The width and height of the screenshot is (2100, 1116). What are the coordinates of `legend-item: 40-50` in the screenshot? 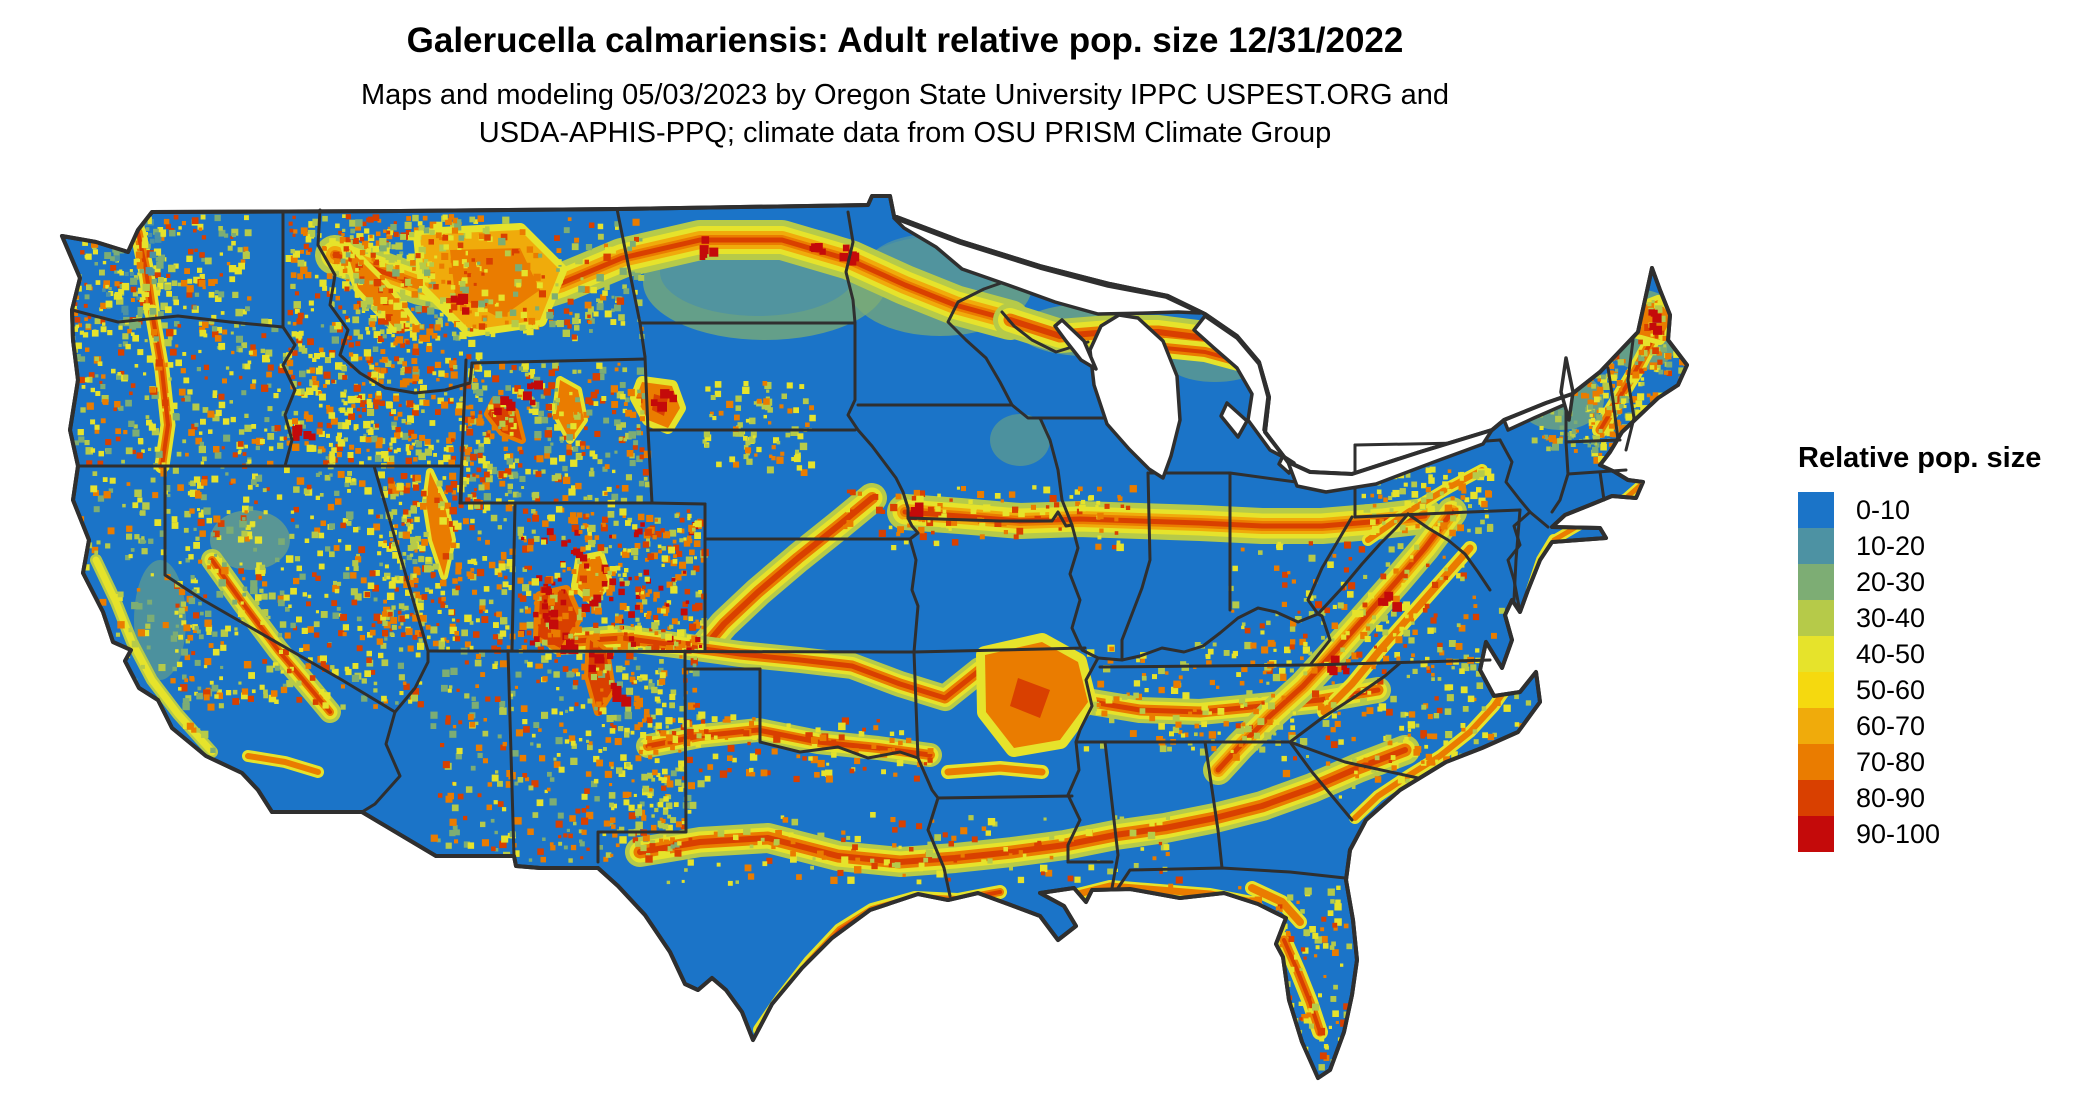 It's located at (1943, 654).